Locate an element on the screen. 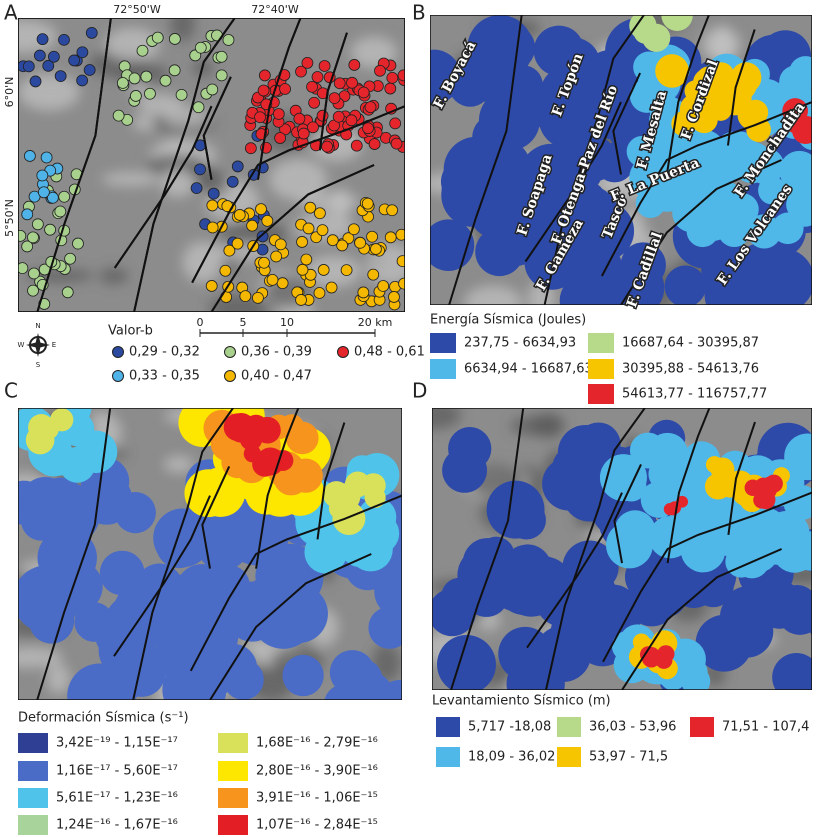 This screenshot has height=837, width=819. legend-label: 1,07E⁻¹⁶ - 2,84E⁻¹⁵ is located at coordinates (317, 825).